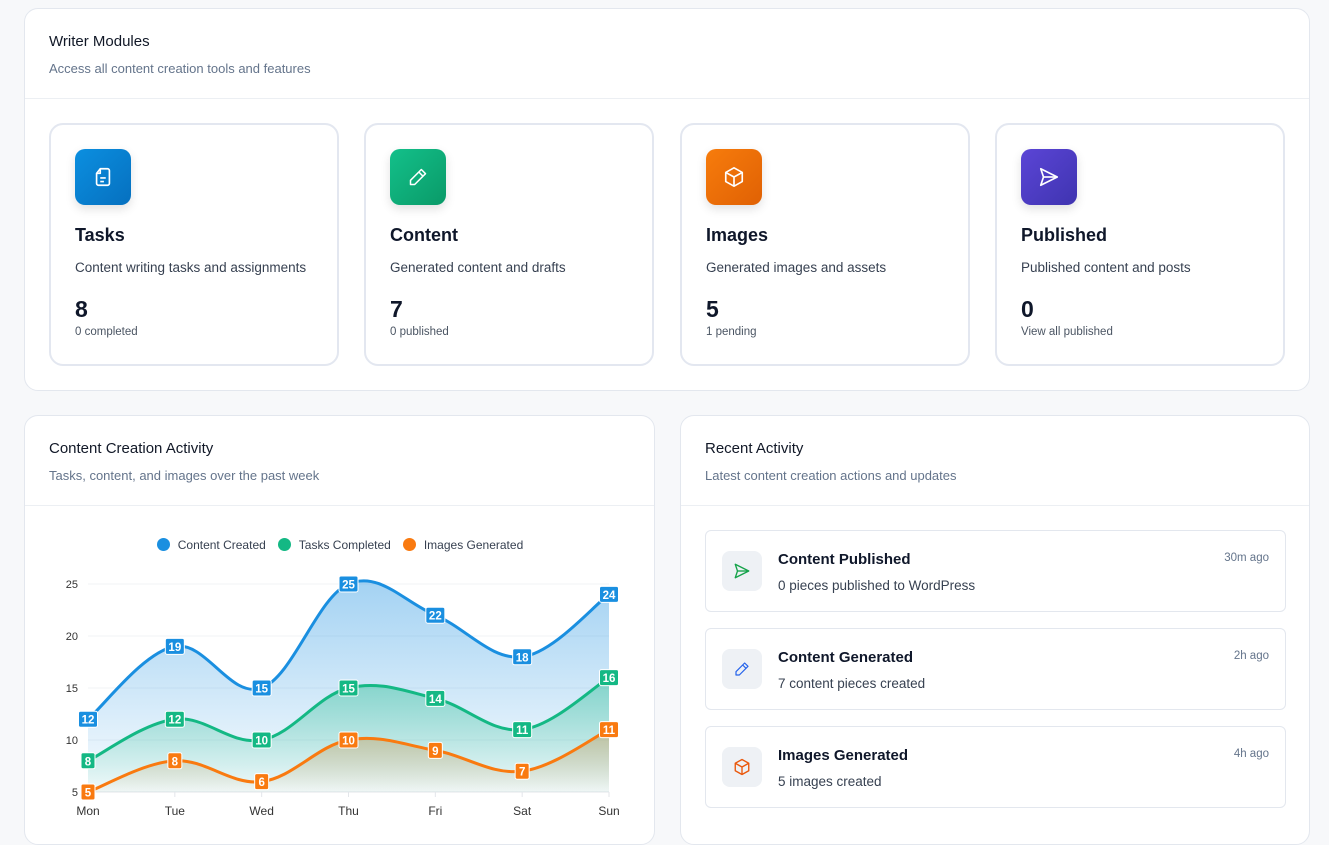 Image resolution: width=1329 pixels, height=845 pixels. Describe the element at coordinates (348, 760) in the screenshot. I see `series-area` at that location.